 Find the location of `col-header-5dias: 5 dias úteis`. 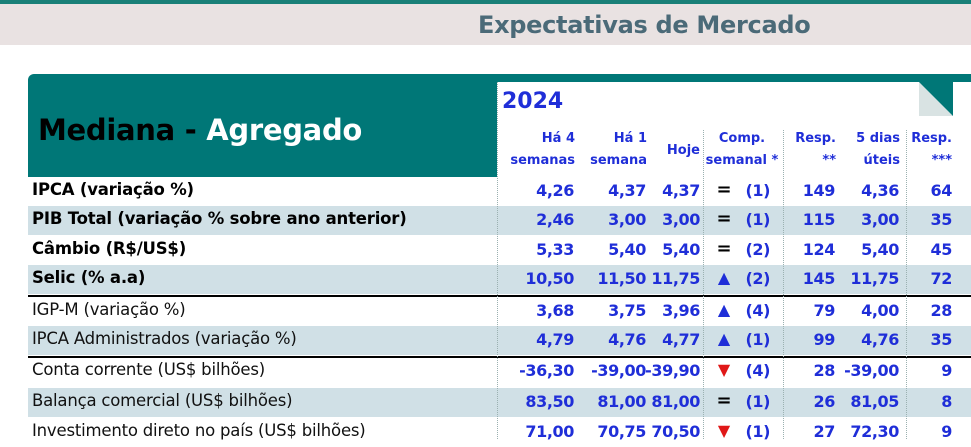

col-header-5dias: 5 dias úteis is located at coordinates (873, 151).